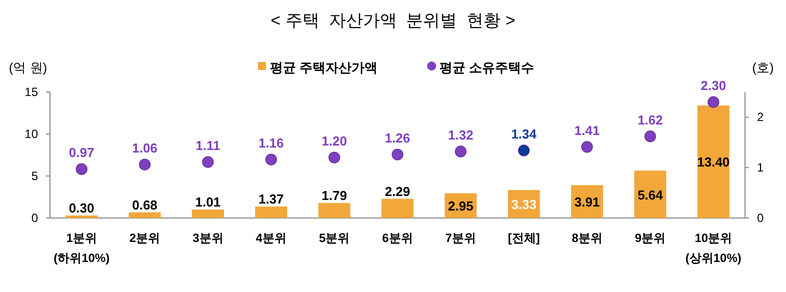 This screenshot has height=292, width=786. Describe the element at coordinates (334, 238) in the screenshot. I see `x-tick-label: 5분위` at that location.